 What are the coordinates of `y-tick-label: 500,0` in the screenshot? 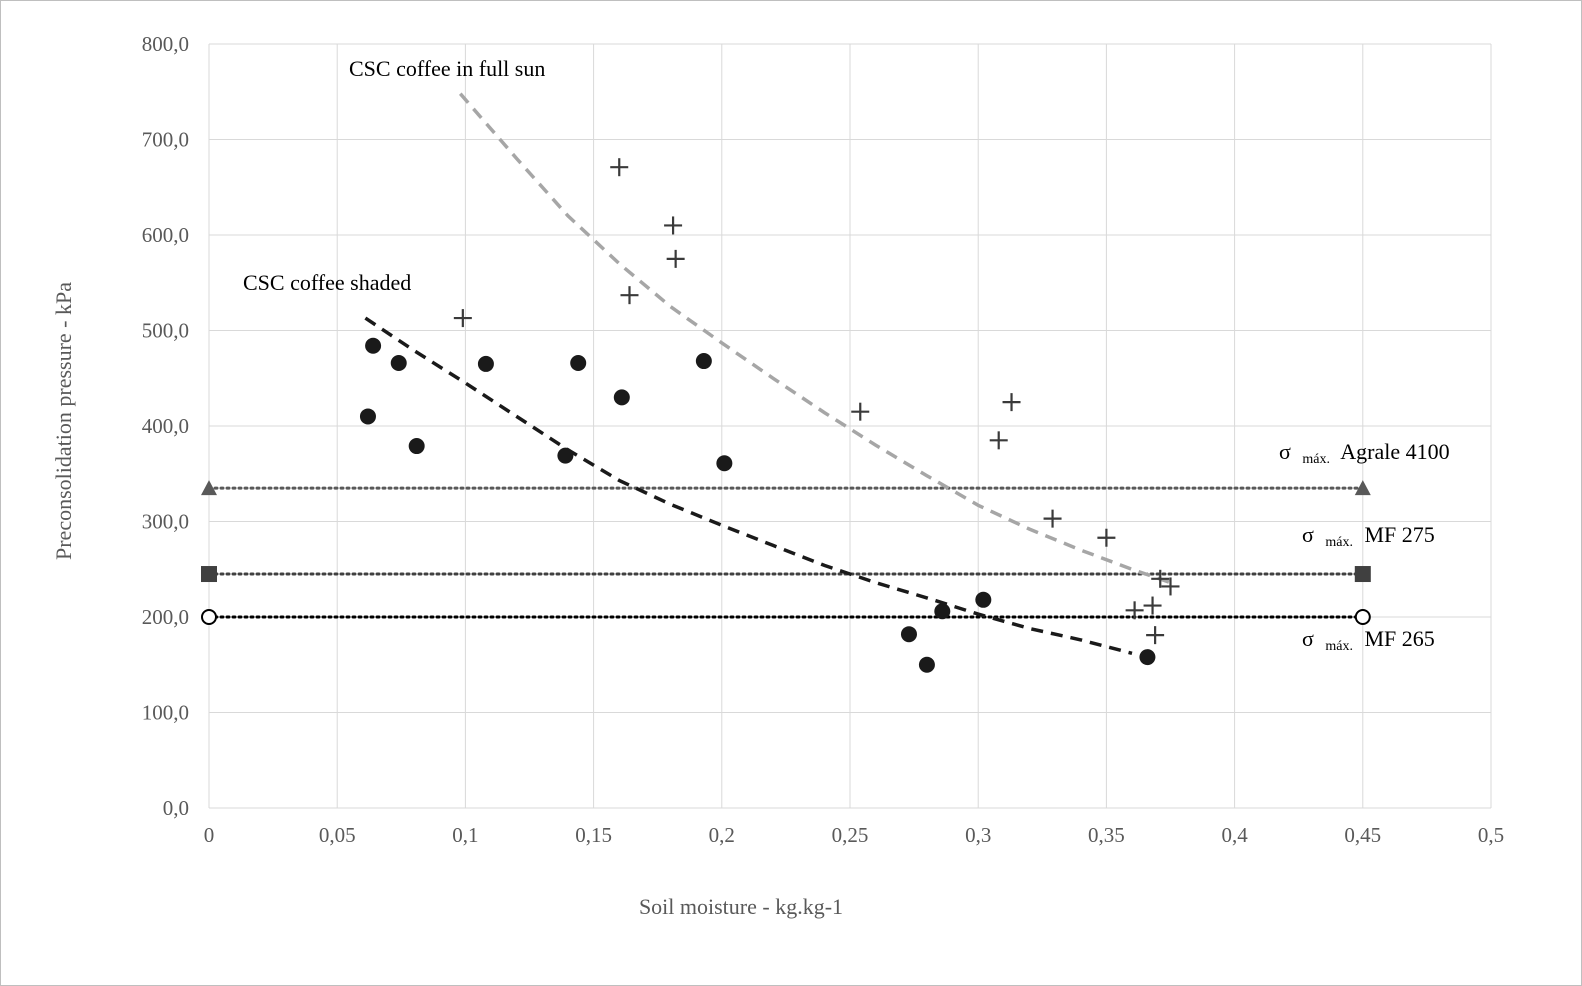 It's located at (165, 331).